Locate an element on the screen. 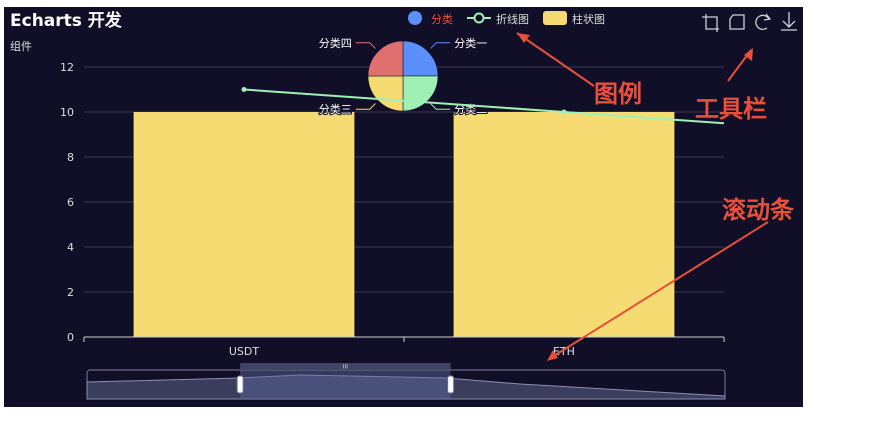  legend-item-bar: 柱状图 is located at coordinates (574, 18).